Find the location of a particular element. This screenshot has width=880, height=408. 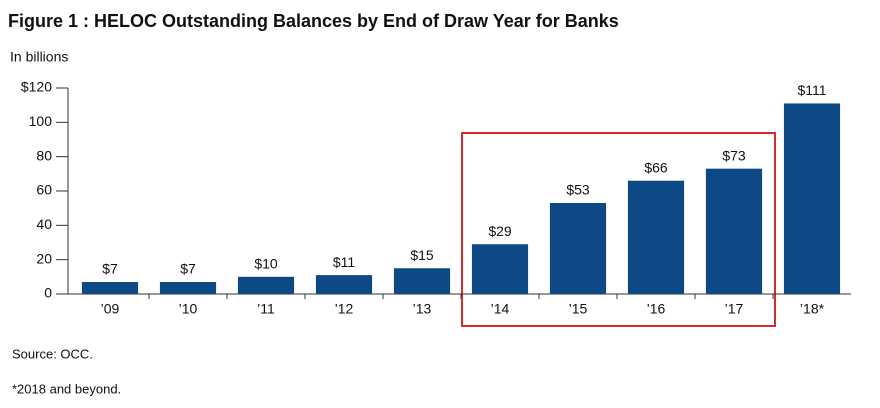

y-tick-label: $120 is located at coordinates (36, 87).